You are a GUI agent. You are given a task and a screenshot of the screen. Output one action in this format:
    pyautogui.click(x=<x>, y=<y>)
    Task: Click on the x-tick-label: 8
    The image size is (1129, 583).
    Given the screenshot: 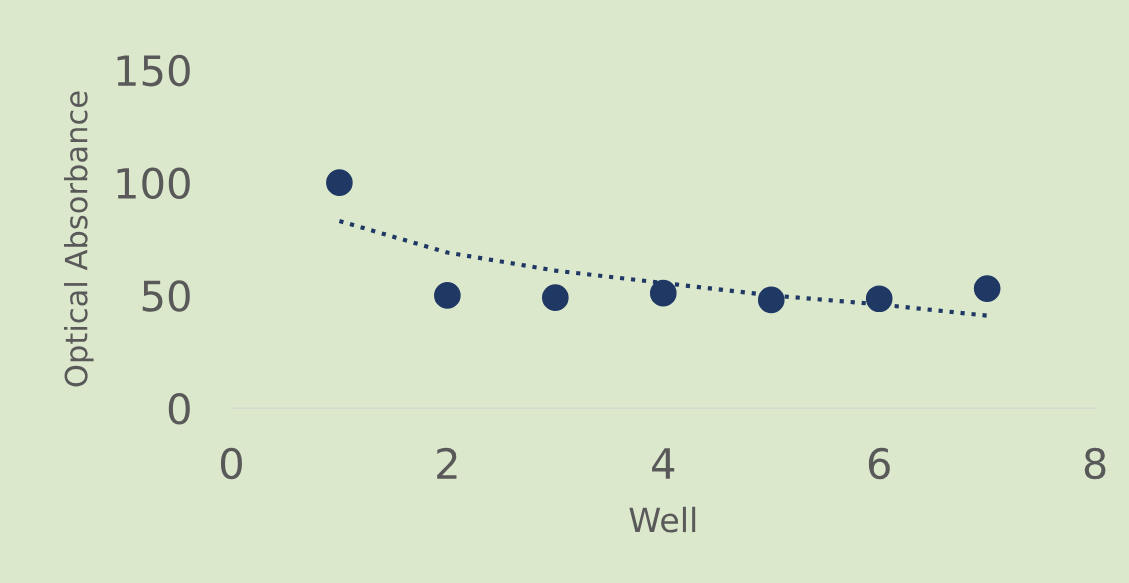 What is the action you would take?
    pyautogui.click(x=1095, y=463)
    